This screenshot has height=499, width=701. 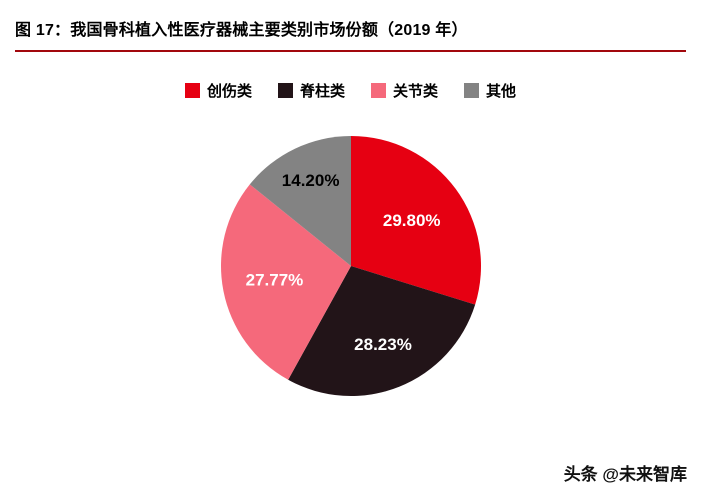 I want to click on legend-label-trauma: 创伤类, so click(x=229, y=91).